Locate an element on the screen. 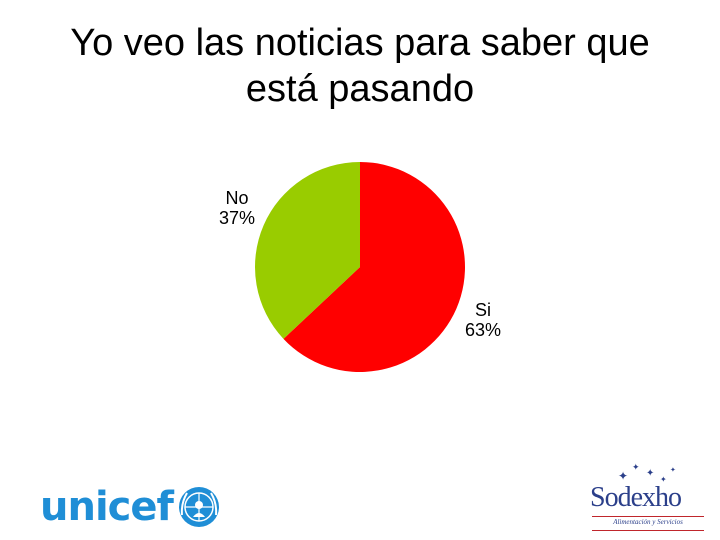 The width and height of the screenshot is (720, 540). unicef-logo: unicef is located at coordinates (130, 507).